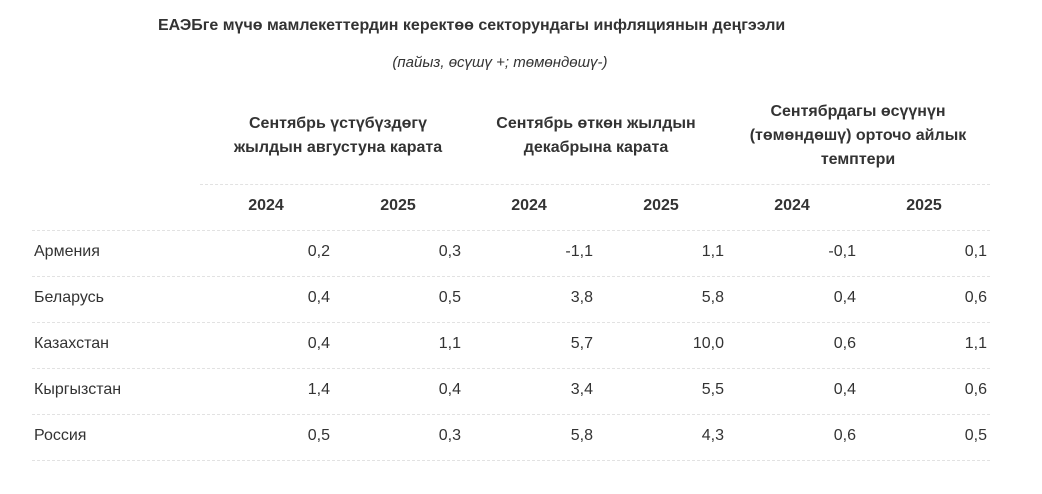  I want to click on value-cell: 0,1, so click(975, 251).